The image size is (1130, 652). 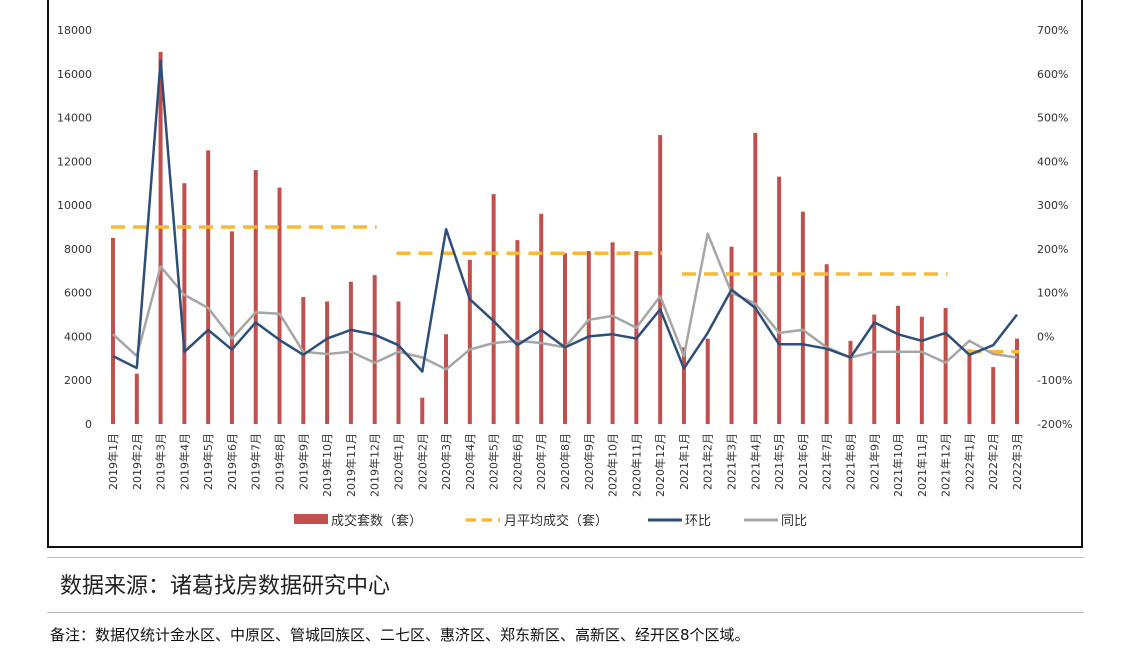 I want to click on right-tick-label: 0%, so click(x=1045, y=336).